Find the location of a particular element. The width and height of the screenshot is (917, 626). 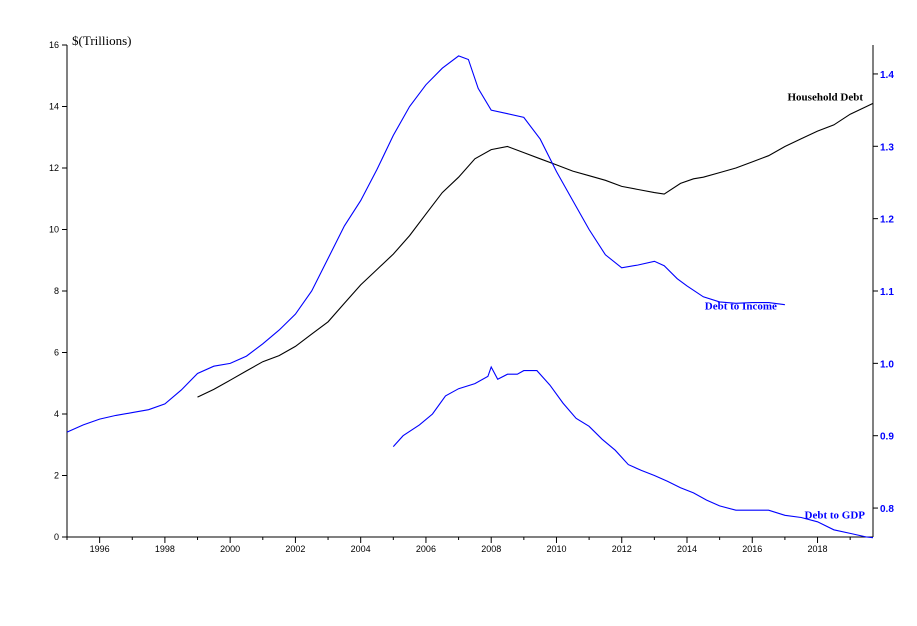

right-tick-label: 1.1 is located at coordinates (887, 292).